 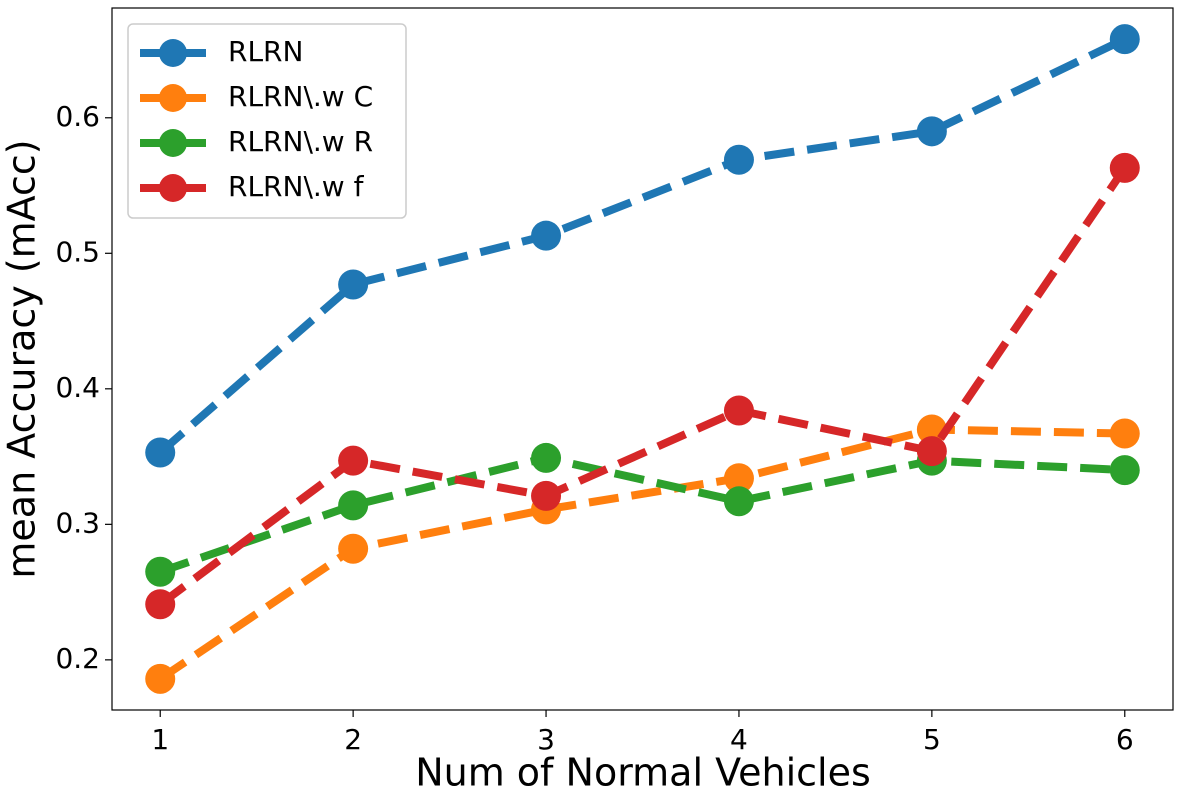 What do you see at coordinates (300, 96) in the screenshot?
I see `legend-label: RLRN\.w C` at bounding box center [300, 96].